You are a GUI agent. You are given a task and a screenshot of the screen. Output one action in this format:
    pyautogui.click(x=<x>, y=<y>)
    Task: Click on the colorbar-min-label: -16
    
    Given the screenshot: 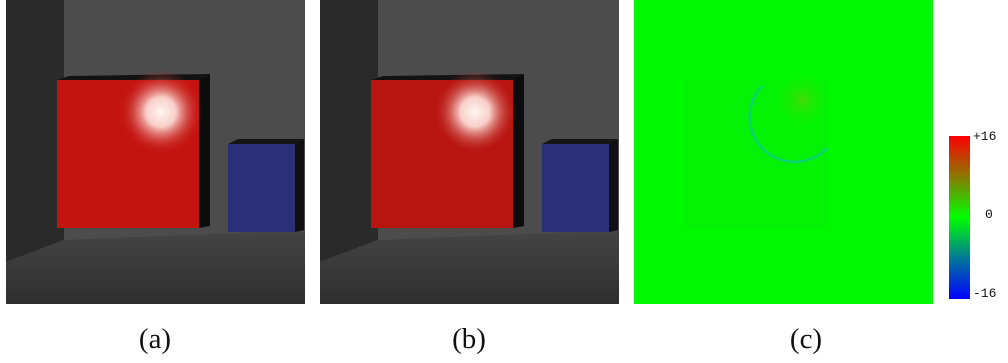 What is the action you would take?
    pyautogui.click(x=985, y=293)
    